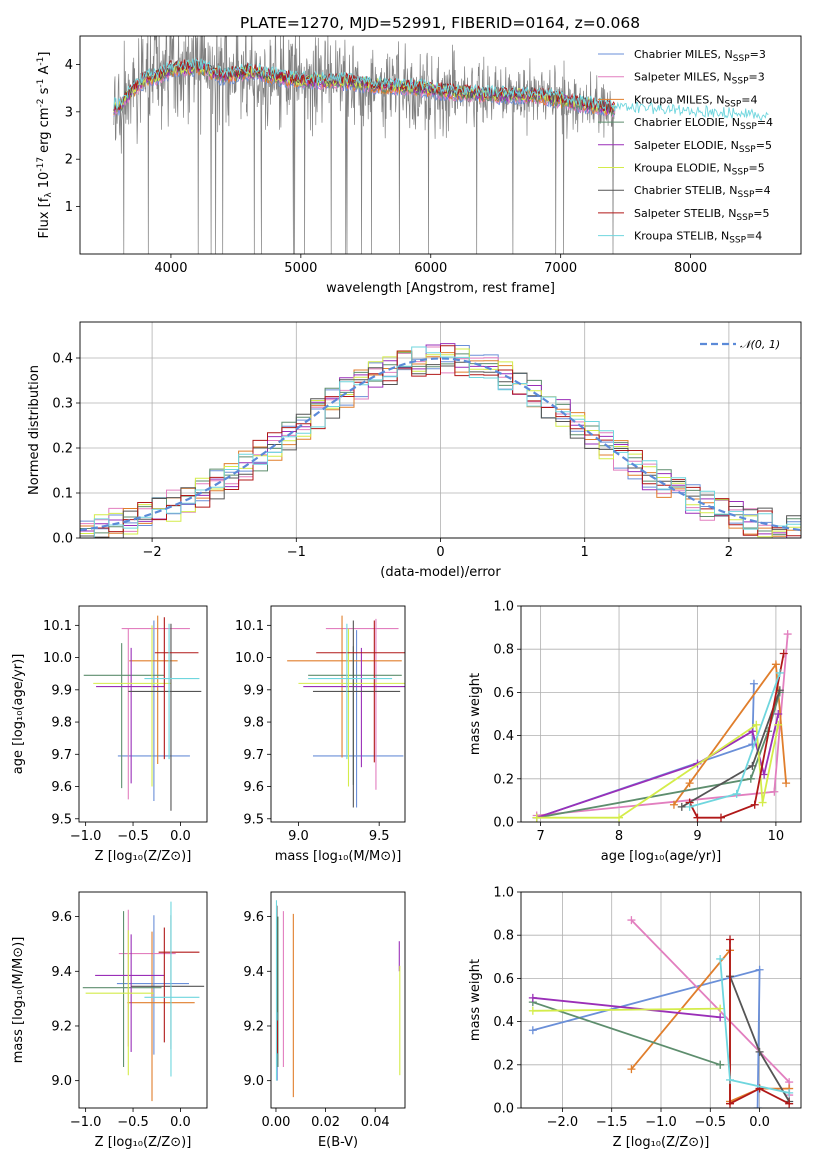 The width and height of the screenshot is (819, 1170). Describe the element at coordinates (379, 836) in the screenshot. I see `x-tick-label: 9.5` at that location.